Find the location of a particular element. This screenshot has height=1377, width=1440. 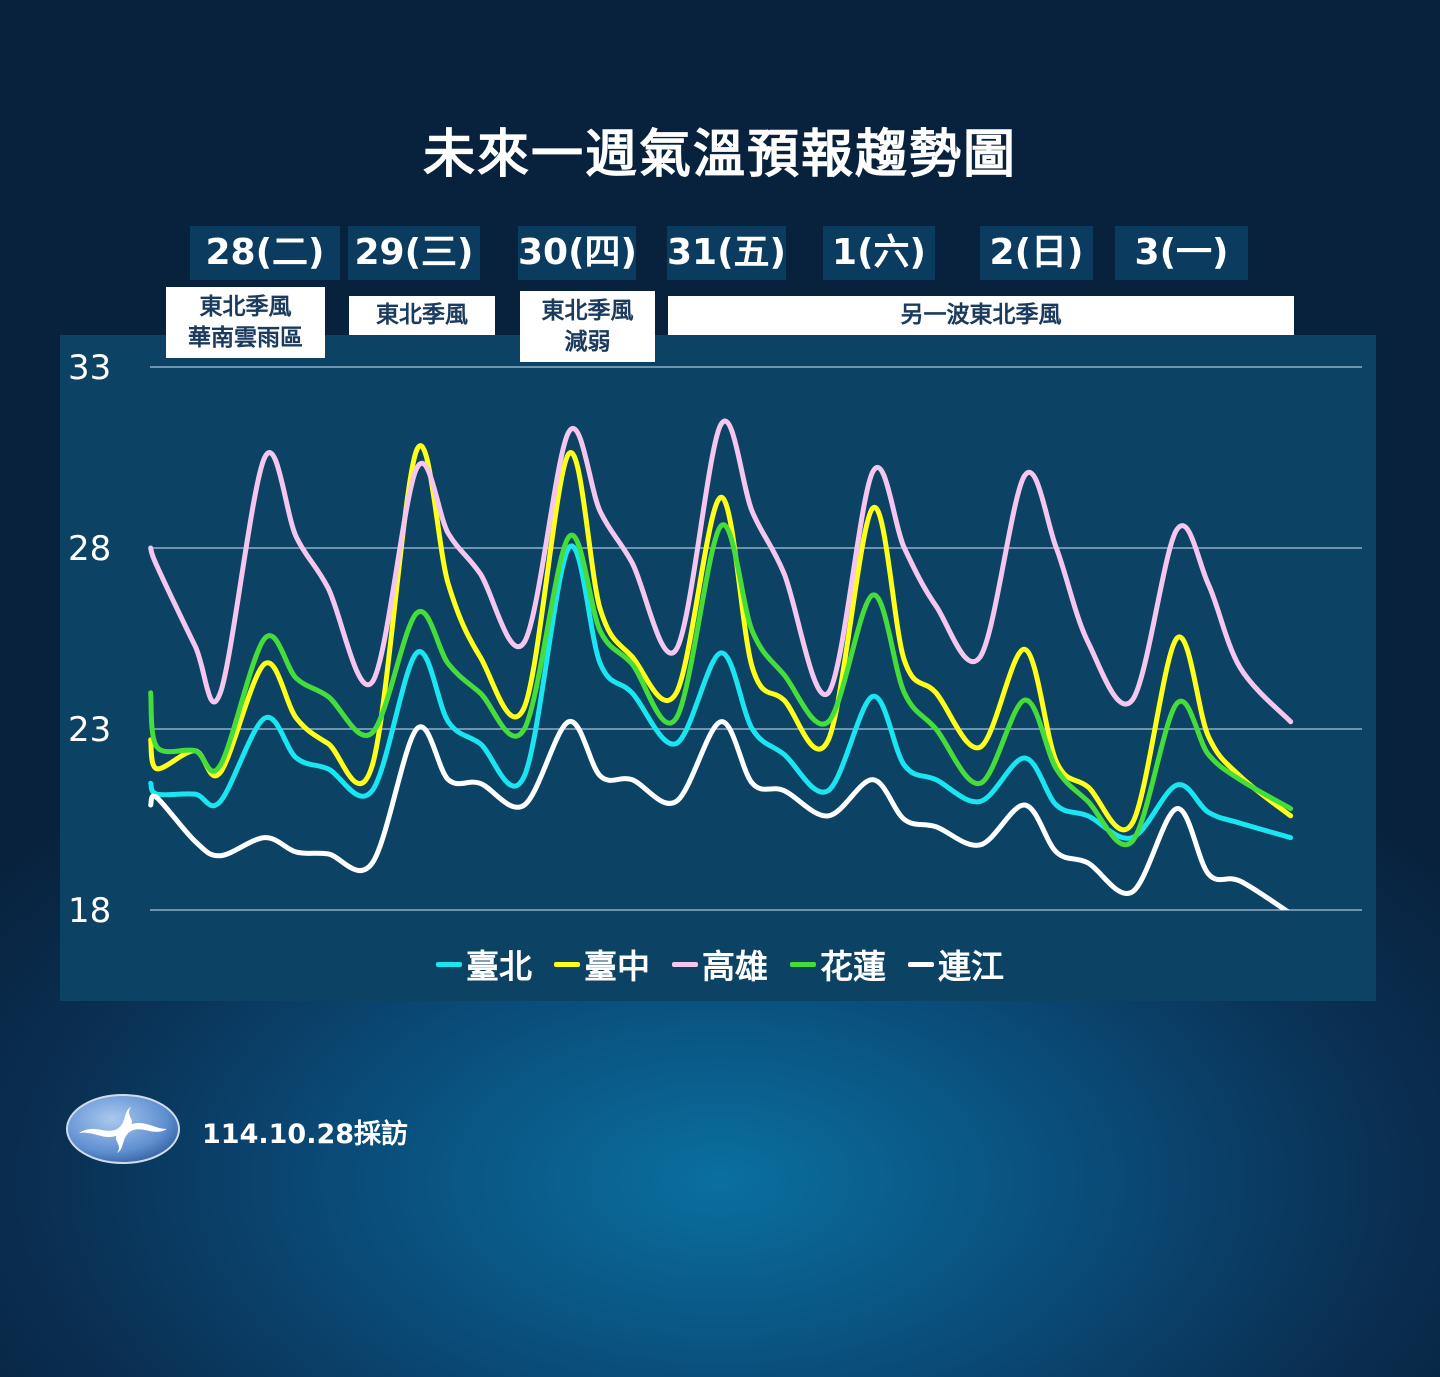

weather-note: 東北季風 is located at coordinates (422, 315).